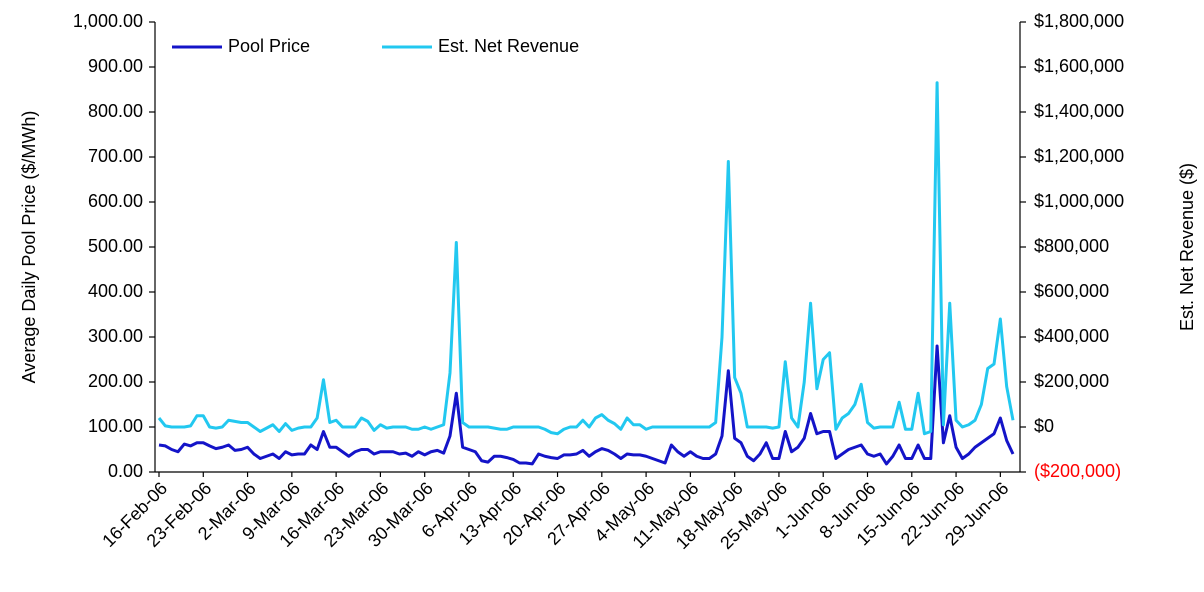 This screenshot has height=592, width=1204. Describe the element at coordinates (115, 246) in the screenshot. I see `y-tick-label: 500.00` at that location.